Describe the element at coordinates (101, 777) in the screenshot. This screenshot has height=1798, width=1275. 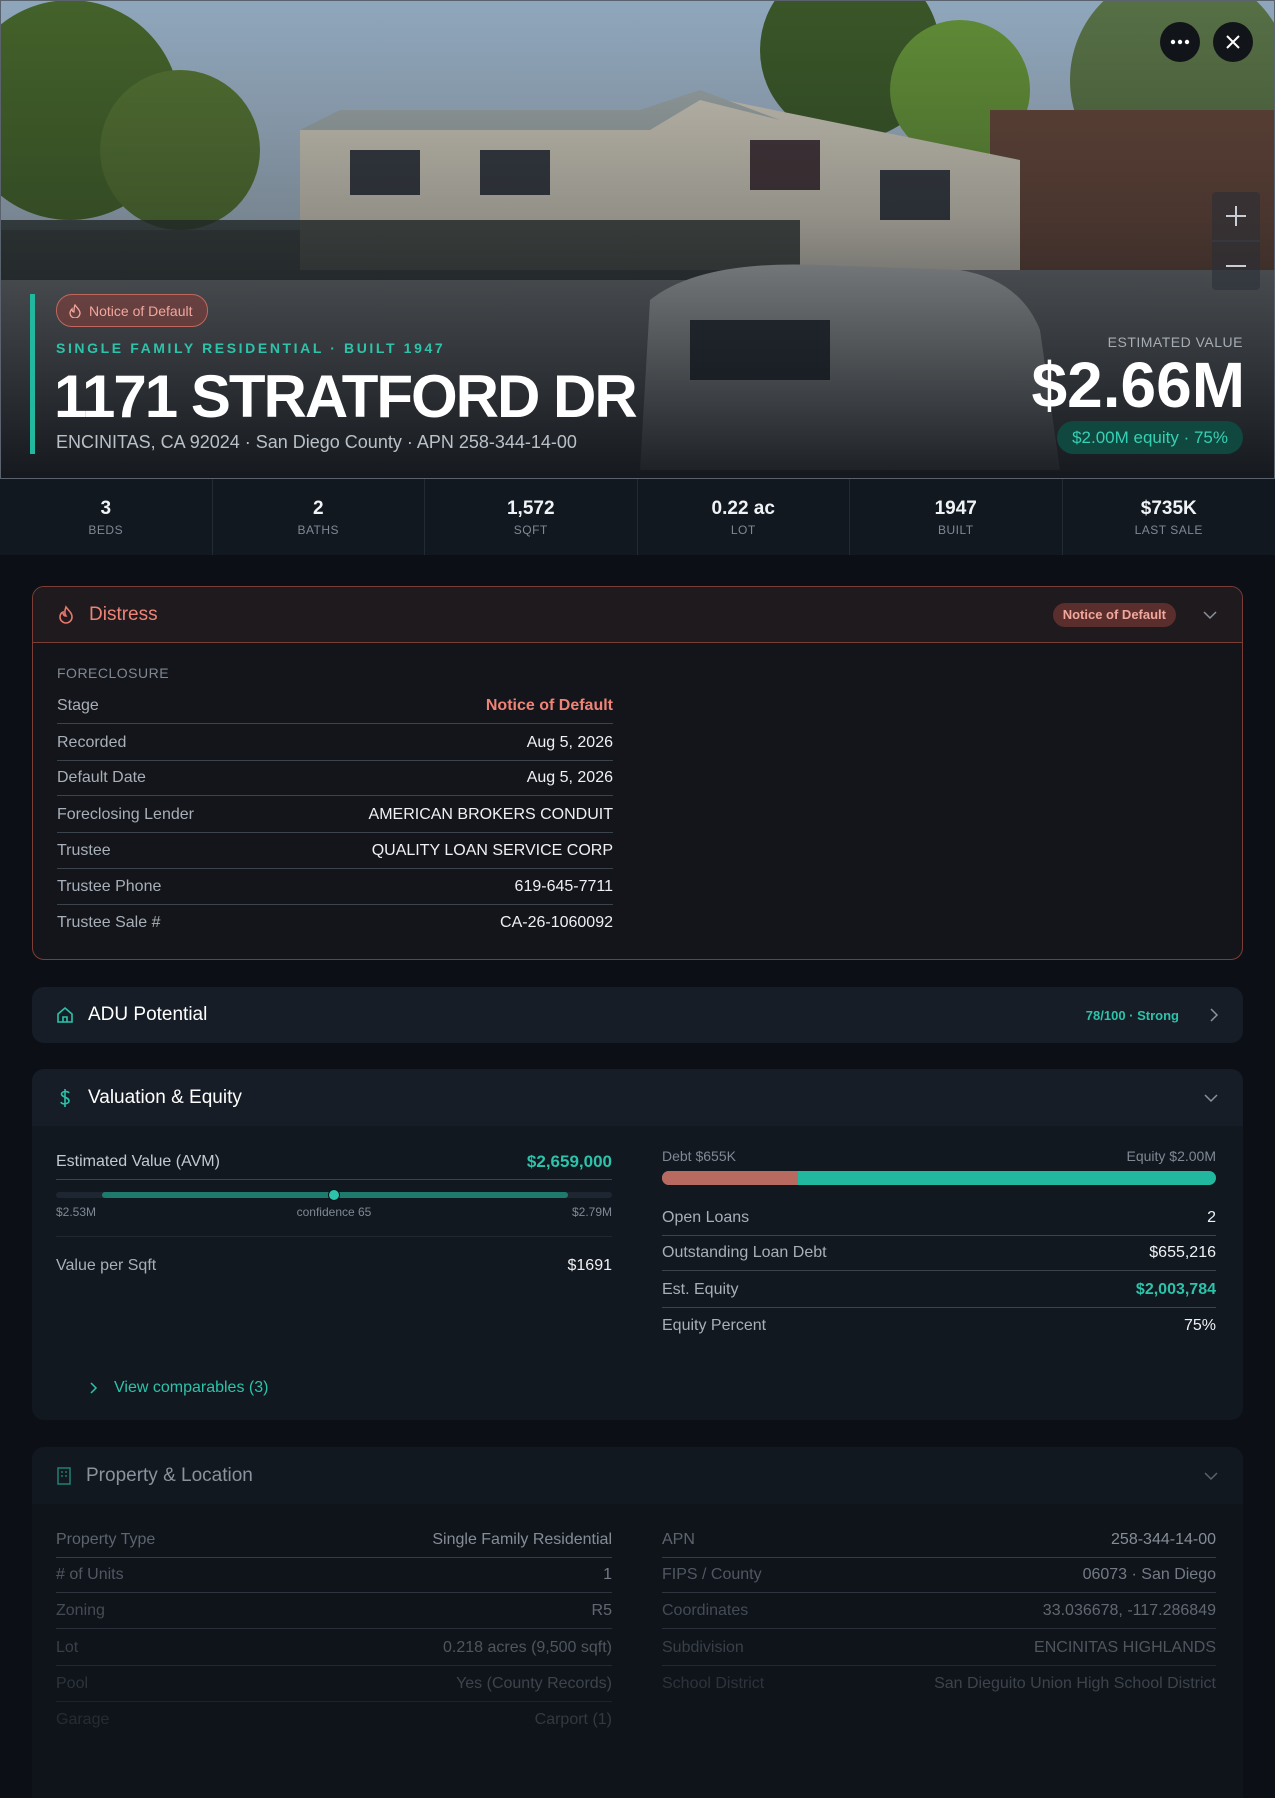
I see `row-label: Default Date` at that location.